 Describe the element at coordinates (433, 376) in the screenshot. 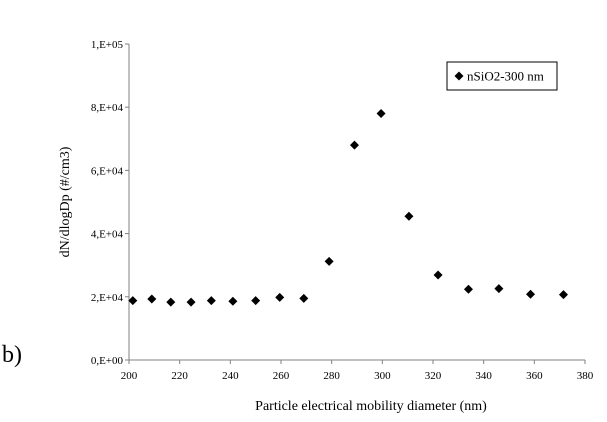

I see `x-tick-label: 320` at that location.